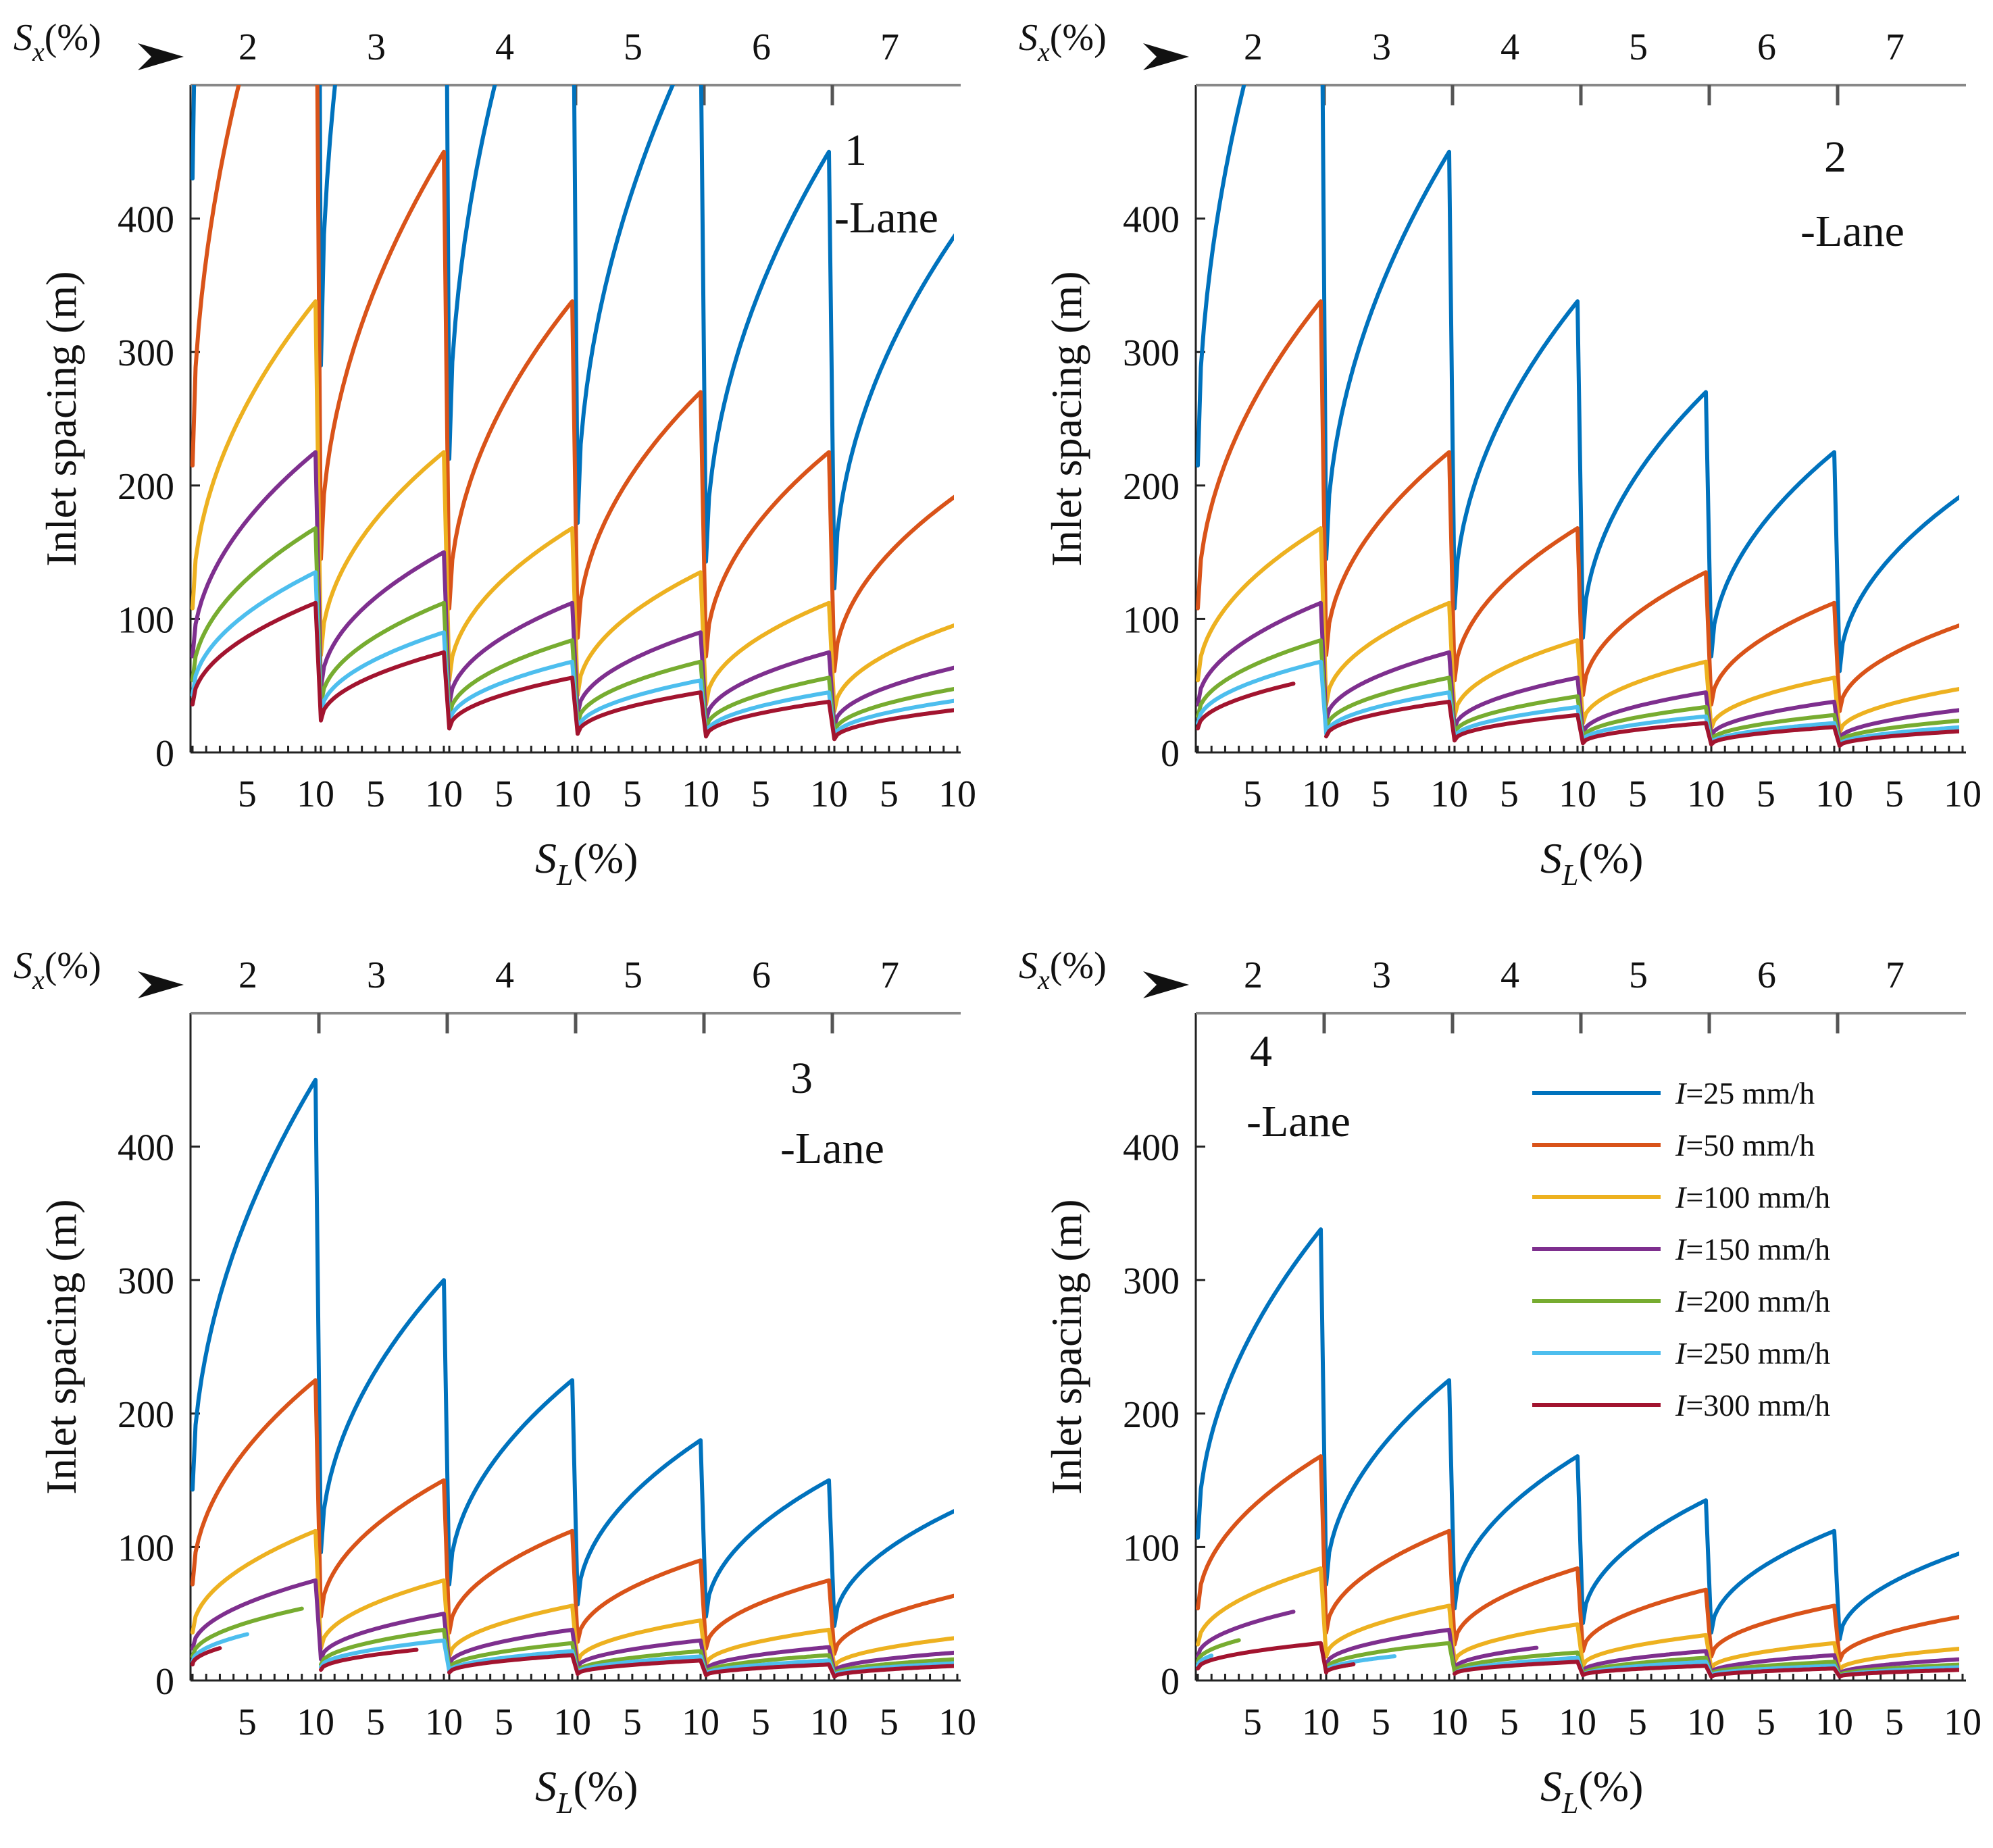  Describe the element at coordinates (801, 1078) in the screenshot. I see `lane-number: 3` at that location.